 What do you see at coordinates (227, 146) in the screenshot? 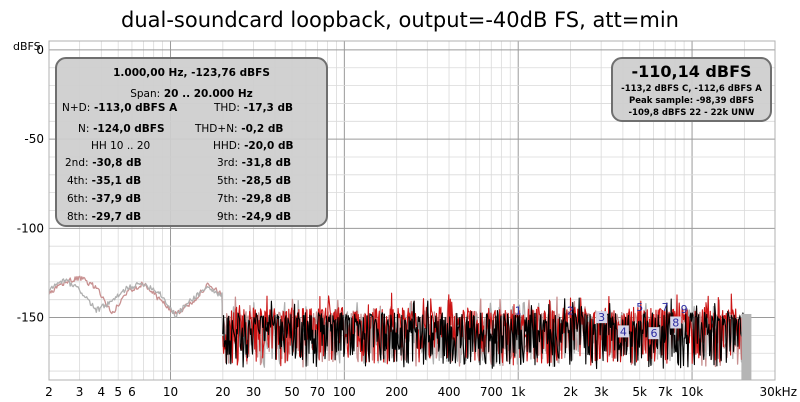
I see `hhd-label: HHD:` at bounding box center [227, 146].